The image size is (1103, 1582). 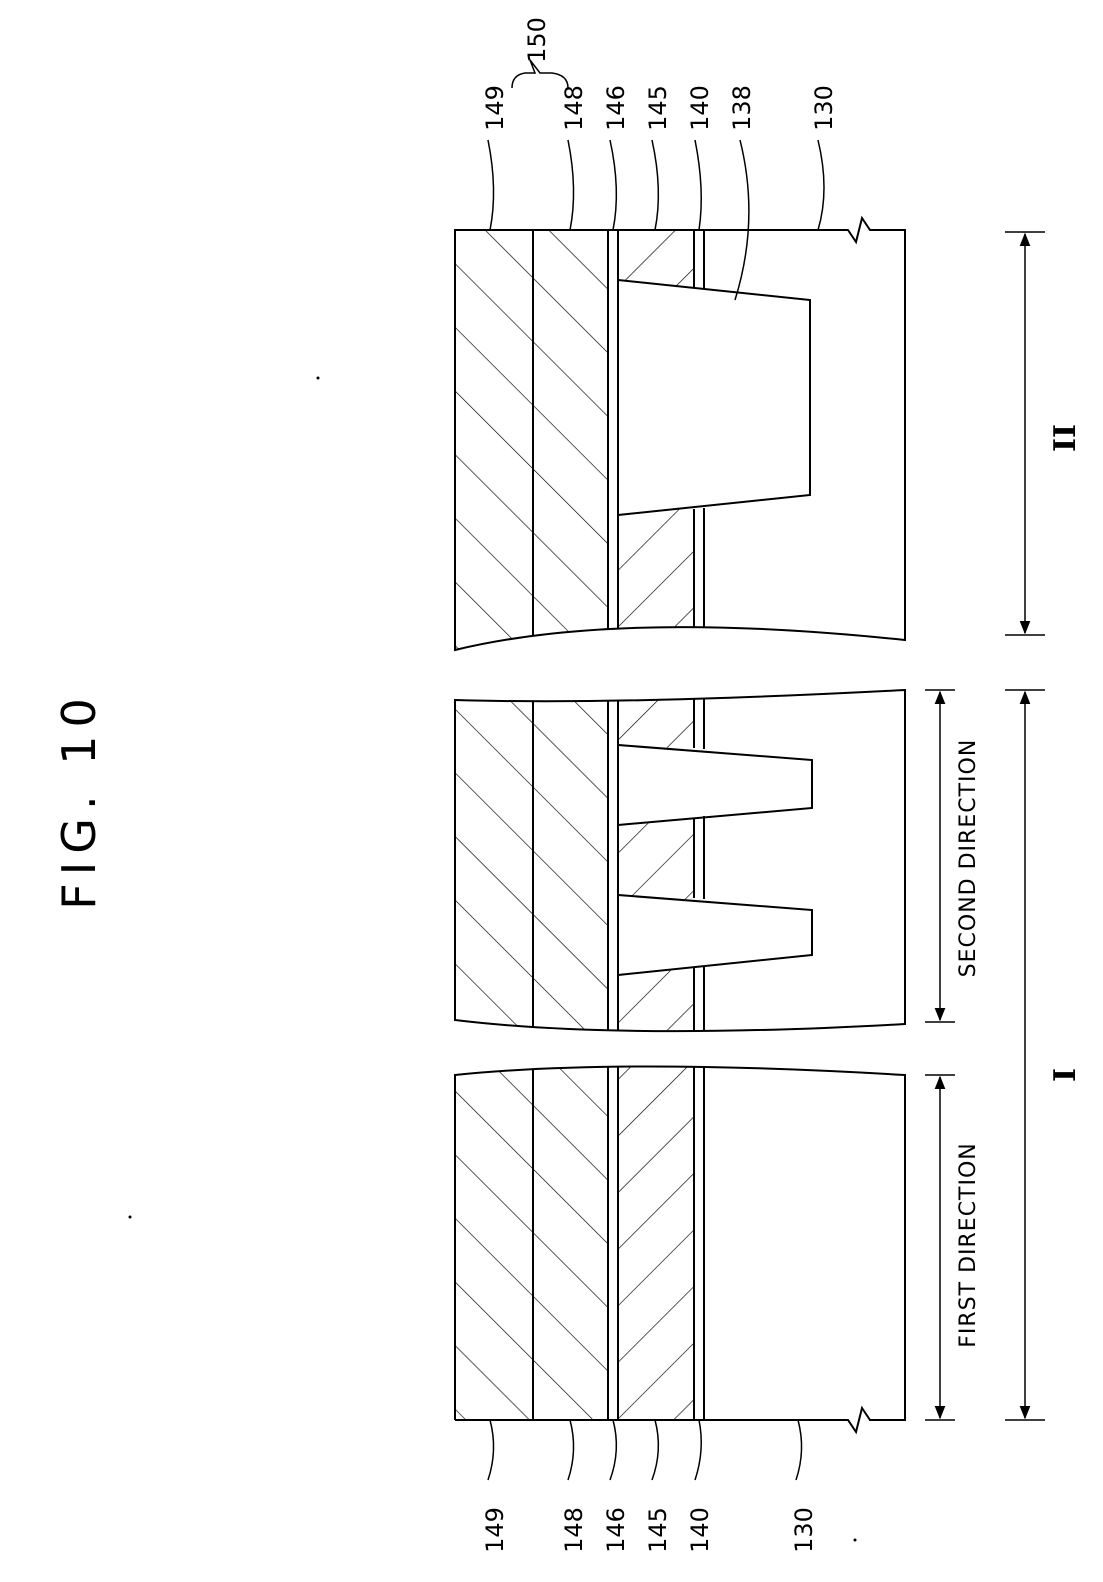 What do you see at coordinates (574, 1530) in the screenshot?
I see `label-148: 148` at bounding box center [574, 1530].